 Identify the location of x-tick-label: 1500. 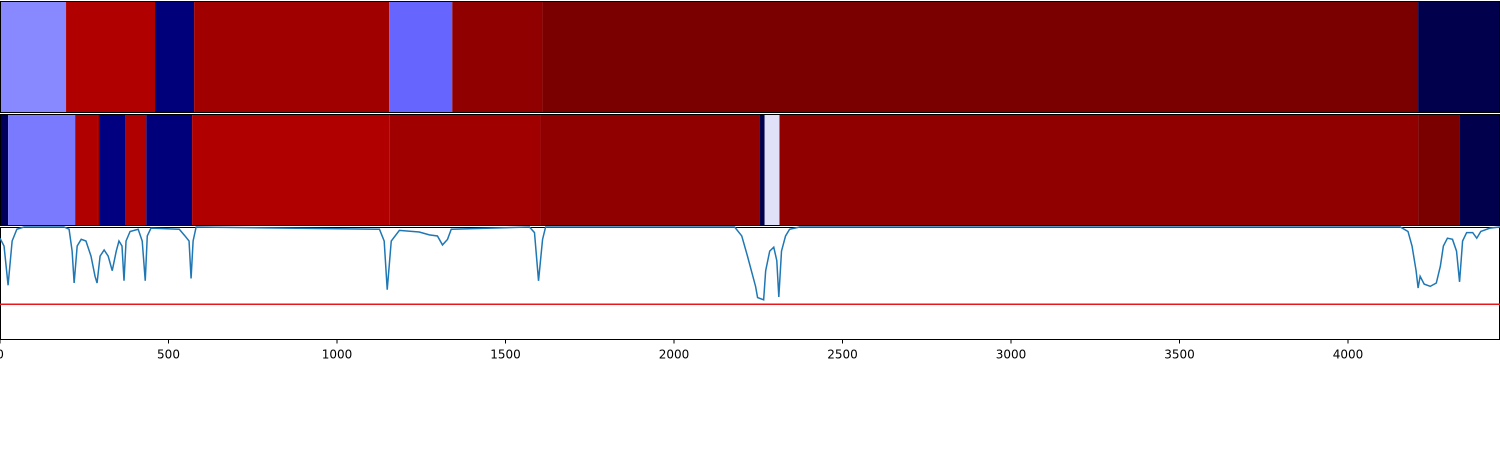
(505, 355).